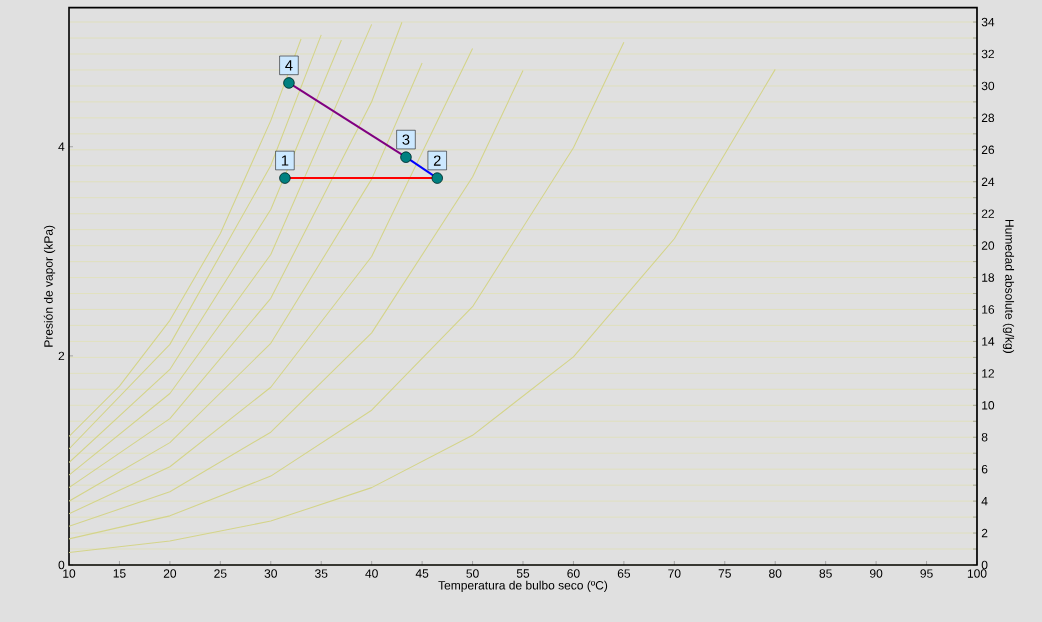 This screenshot has height=622, width=1042. What do you see at coordinates (984, 501) in the screenshot?
I see `y2-tick-label: 4` at bounding box center [984, 501].